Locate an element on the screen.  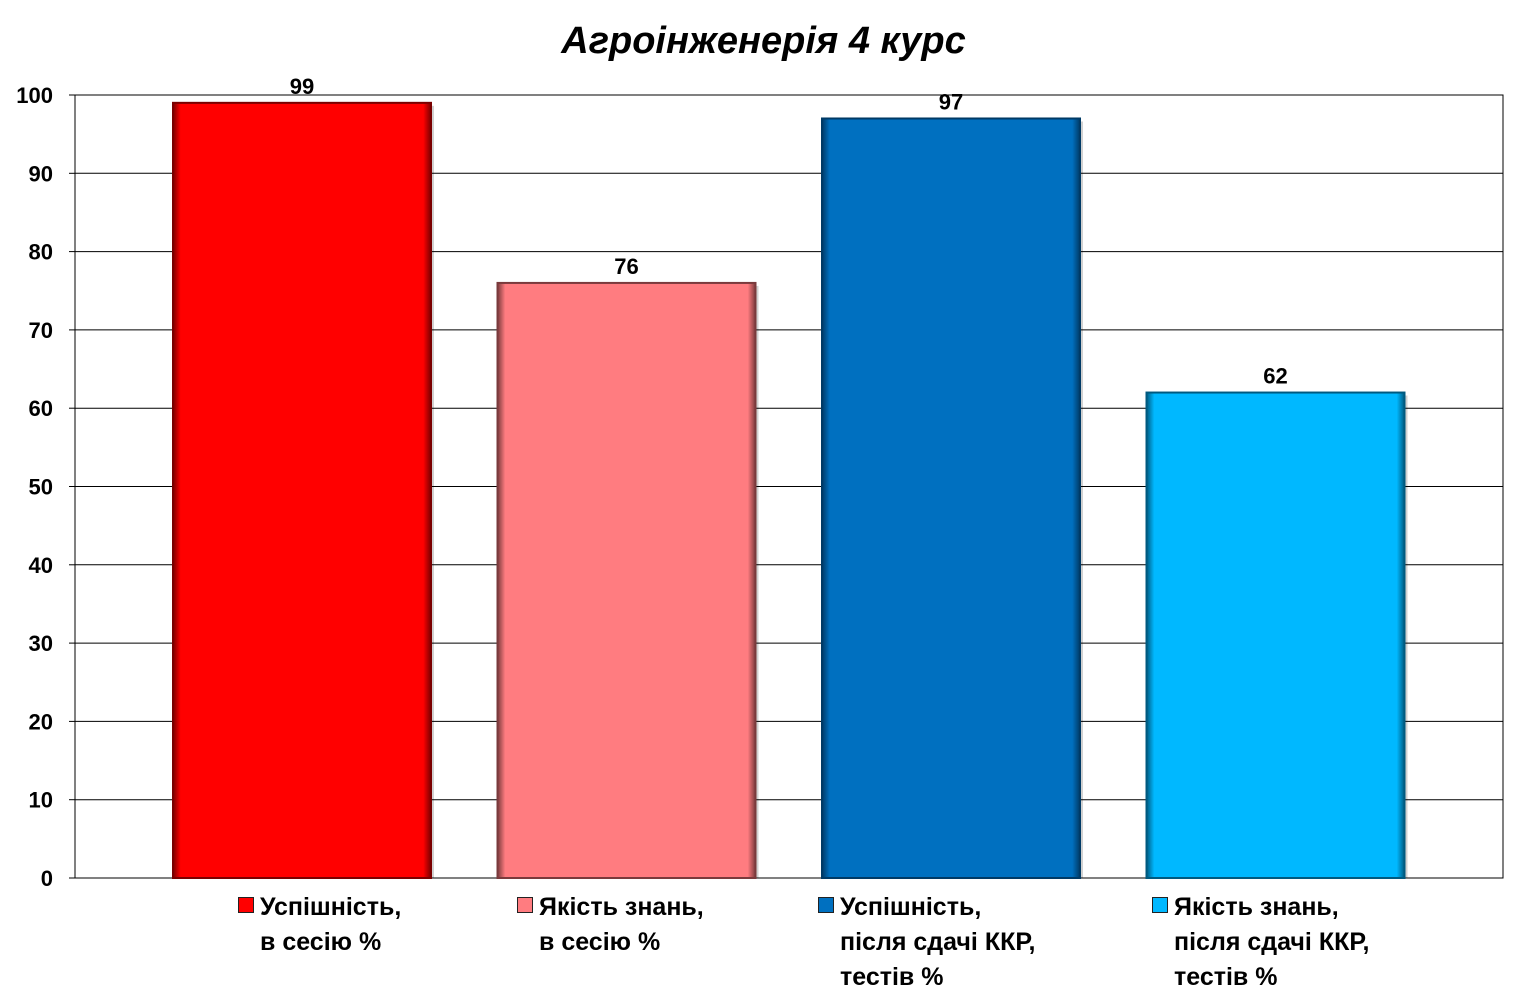
chart-title: Агроінженерія 4 курс is located at coordinates (763, 41).